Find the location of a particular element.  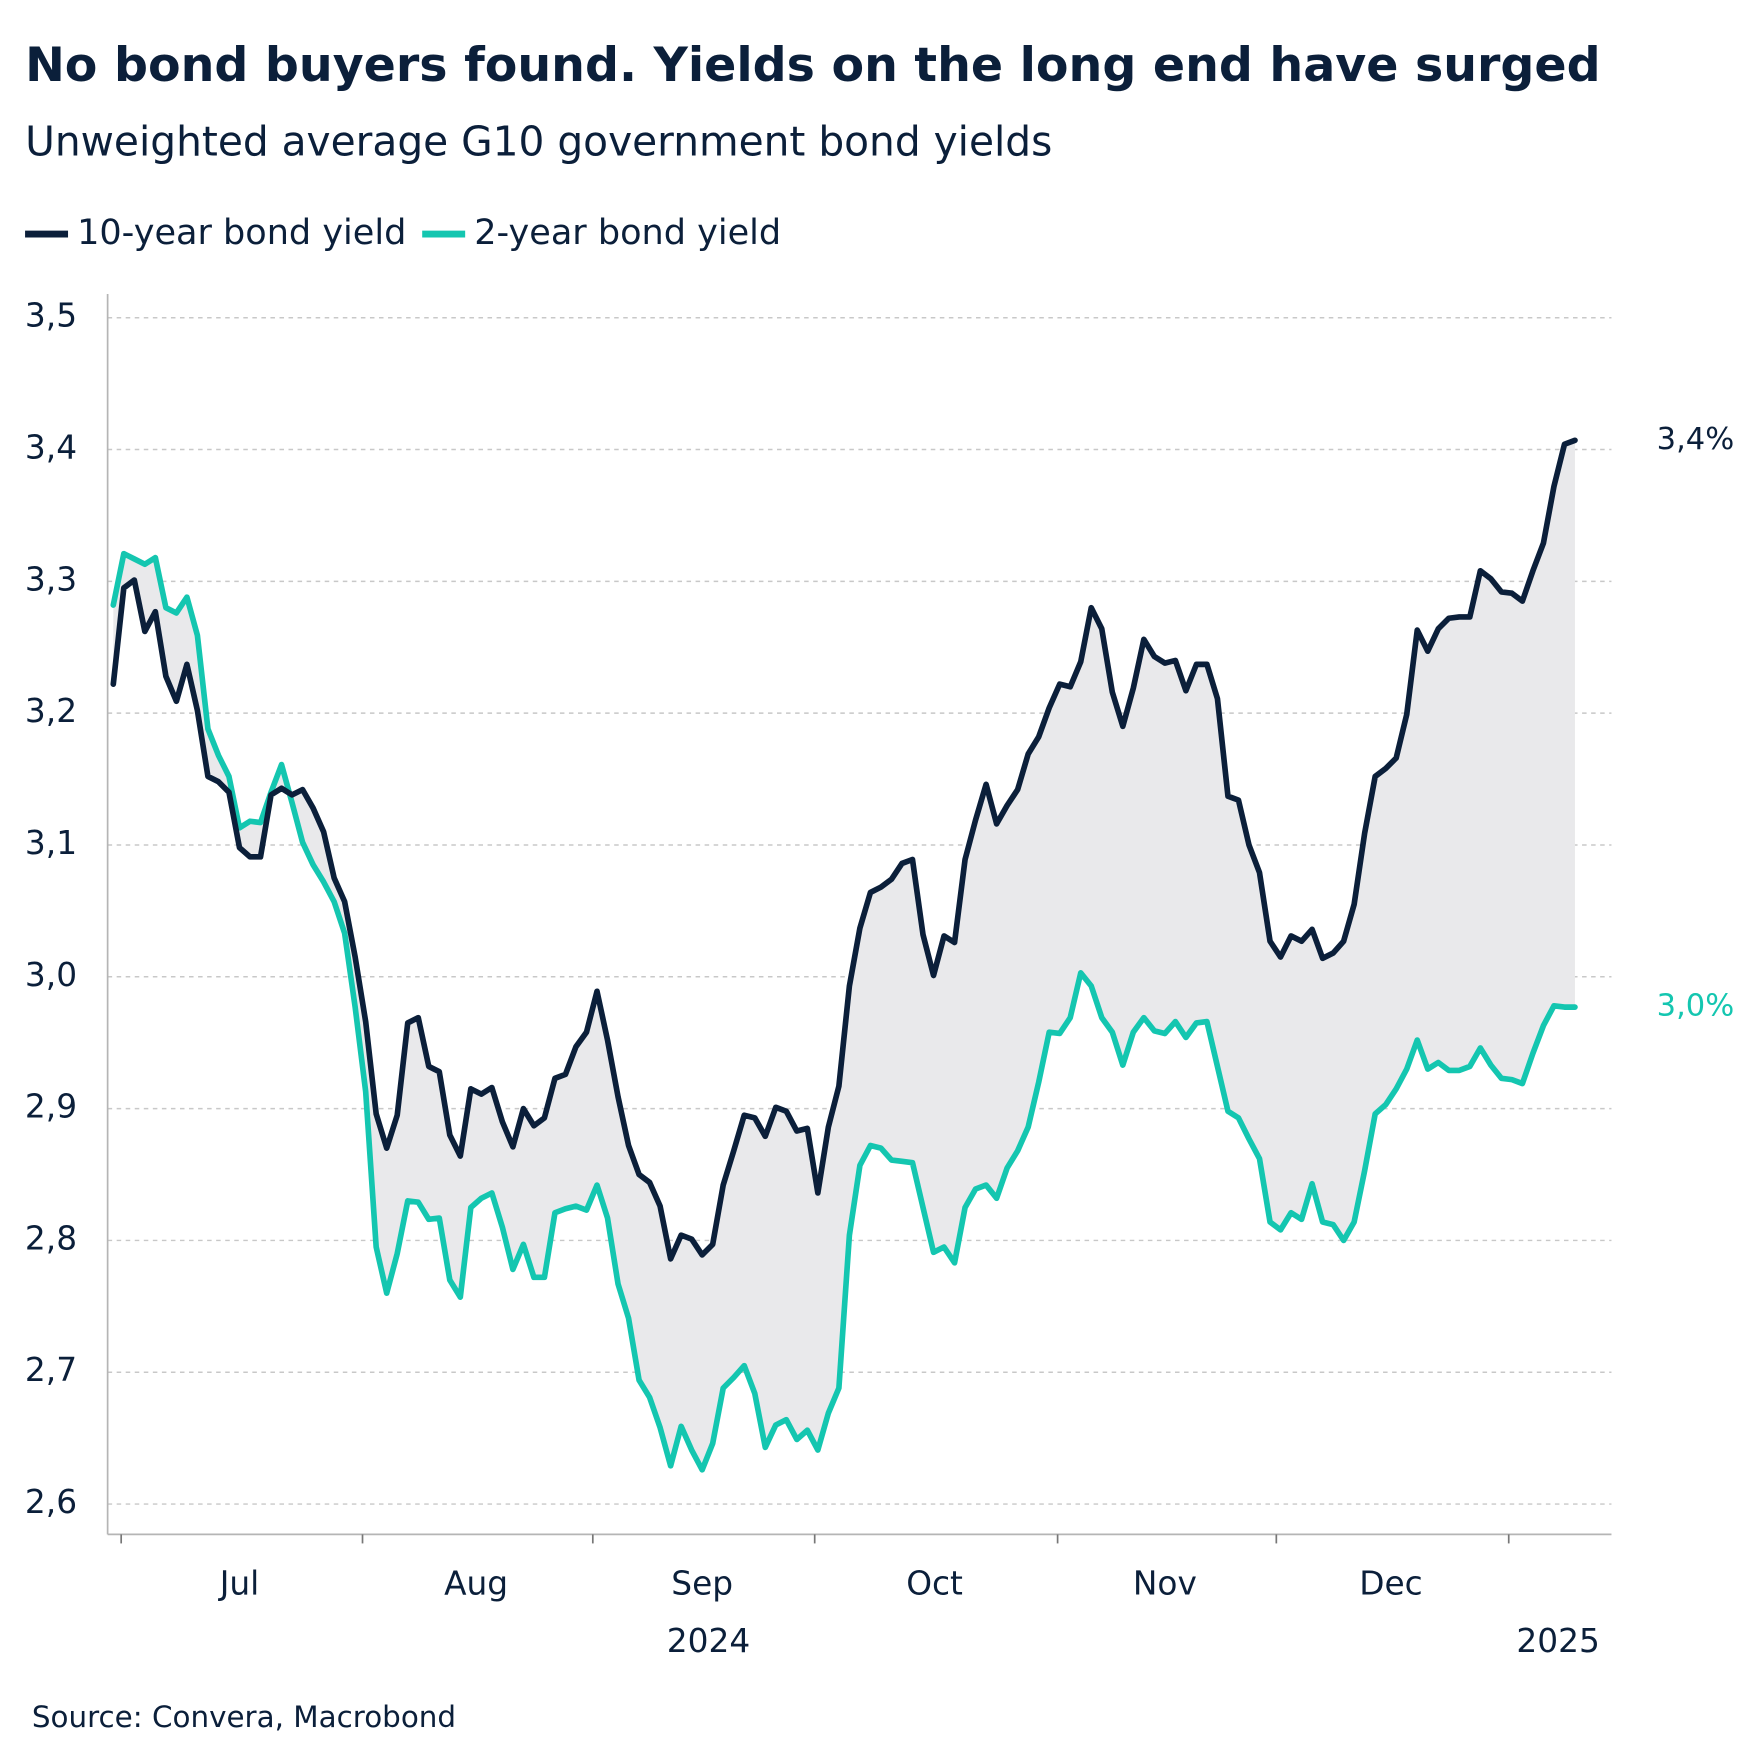

y-tick-label: 3,4 is located at coordinates (51, 448).